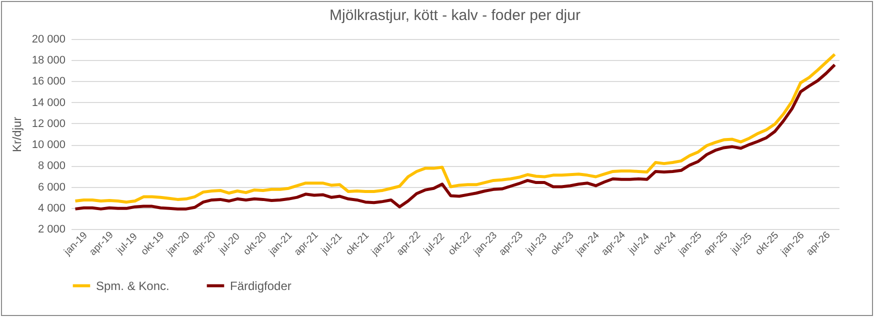 The image size is (876, 319). What do you see at coordinates (455, 15) in the screenshot?
I see `chart-title: Mjölkrastjur, kött - kalv - foder per djur` at bounding box center [455, 15].